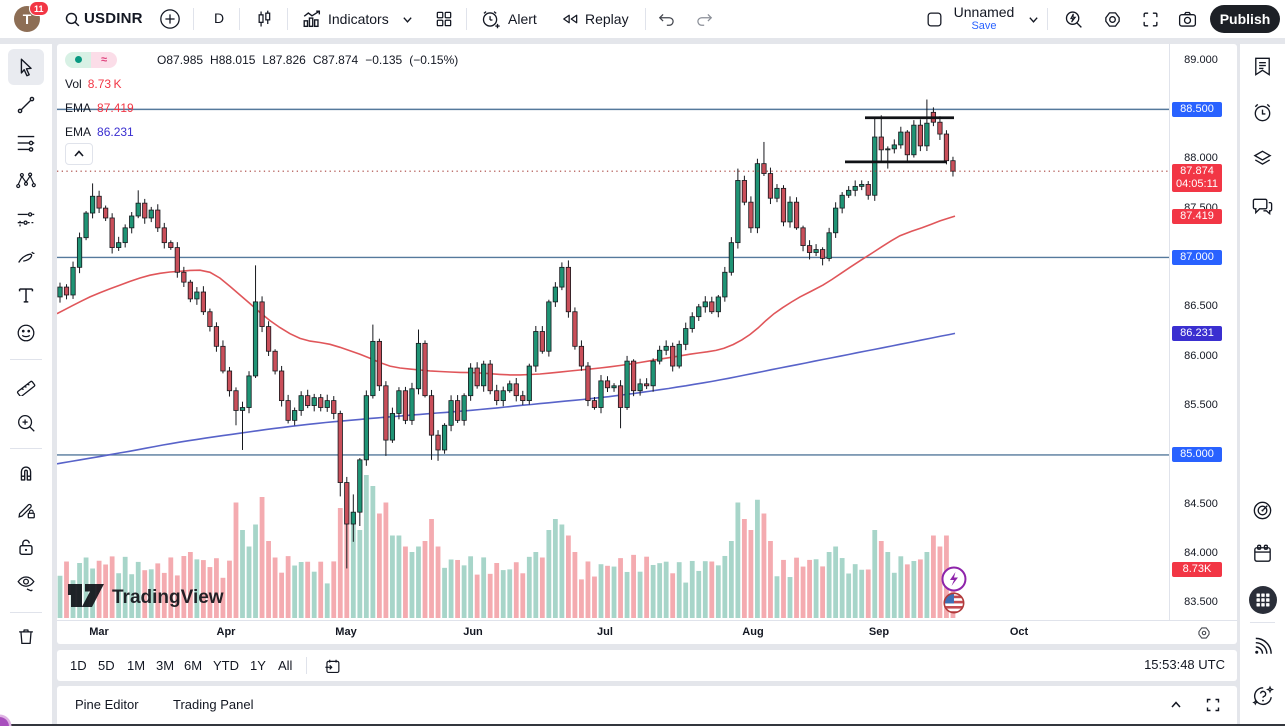  Describe the element at coordinates (26, 385) in the screenshot. I see `tool-ruler` at that location.